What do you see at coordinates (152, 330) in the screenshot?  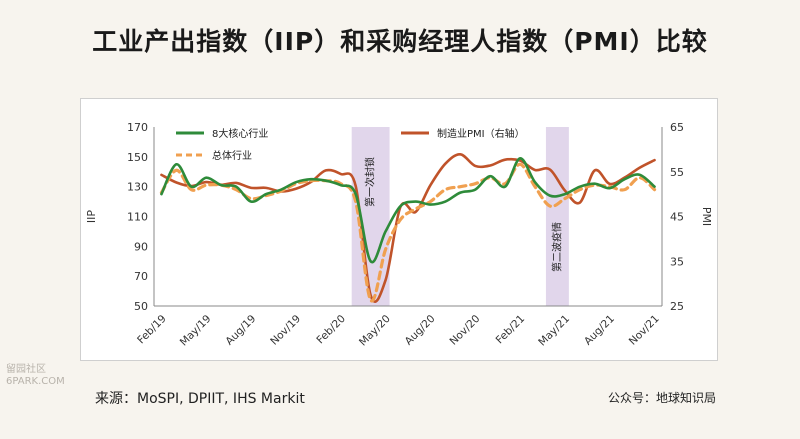 I see `x-tick-label: Feb/19` at bounding box center [152, 330].